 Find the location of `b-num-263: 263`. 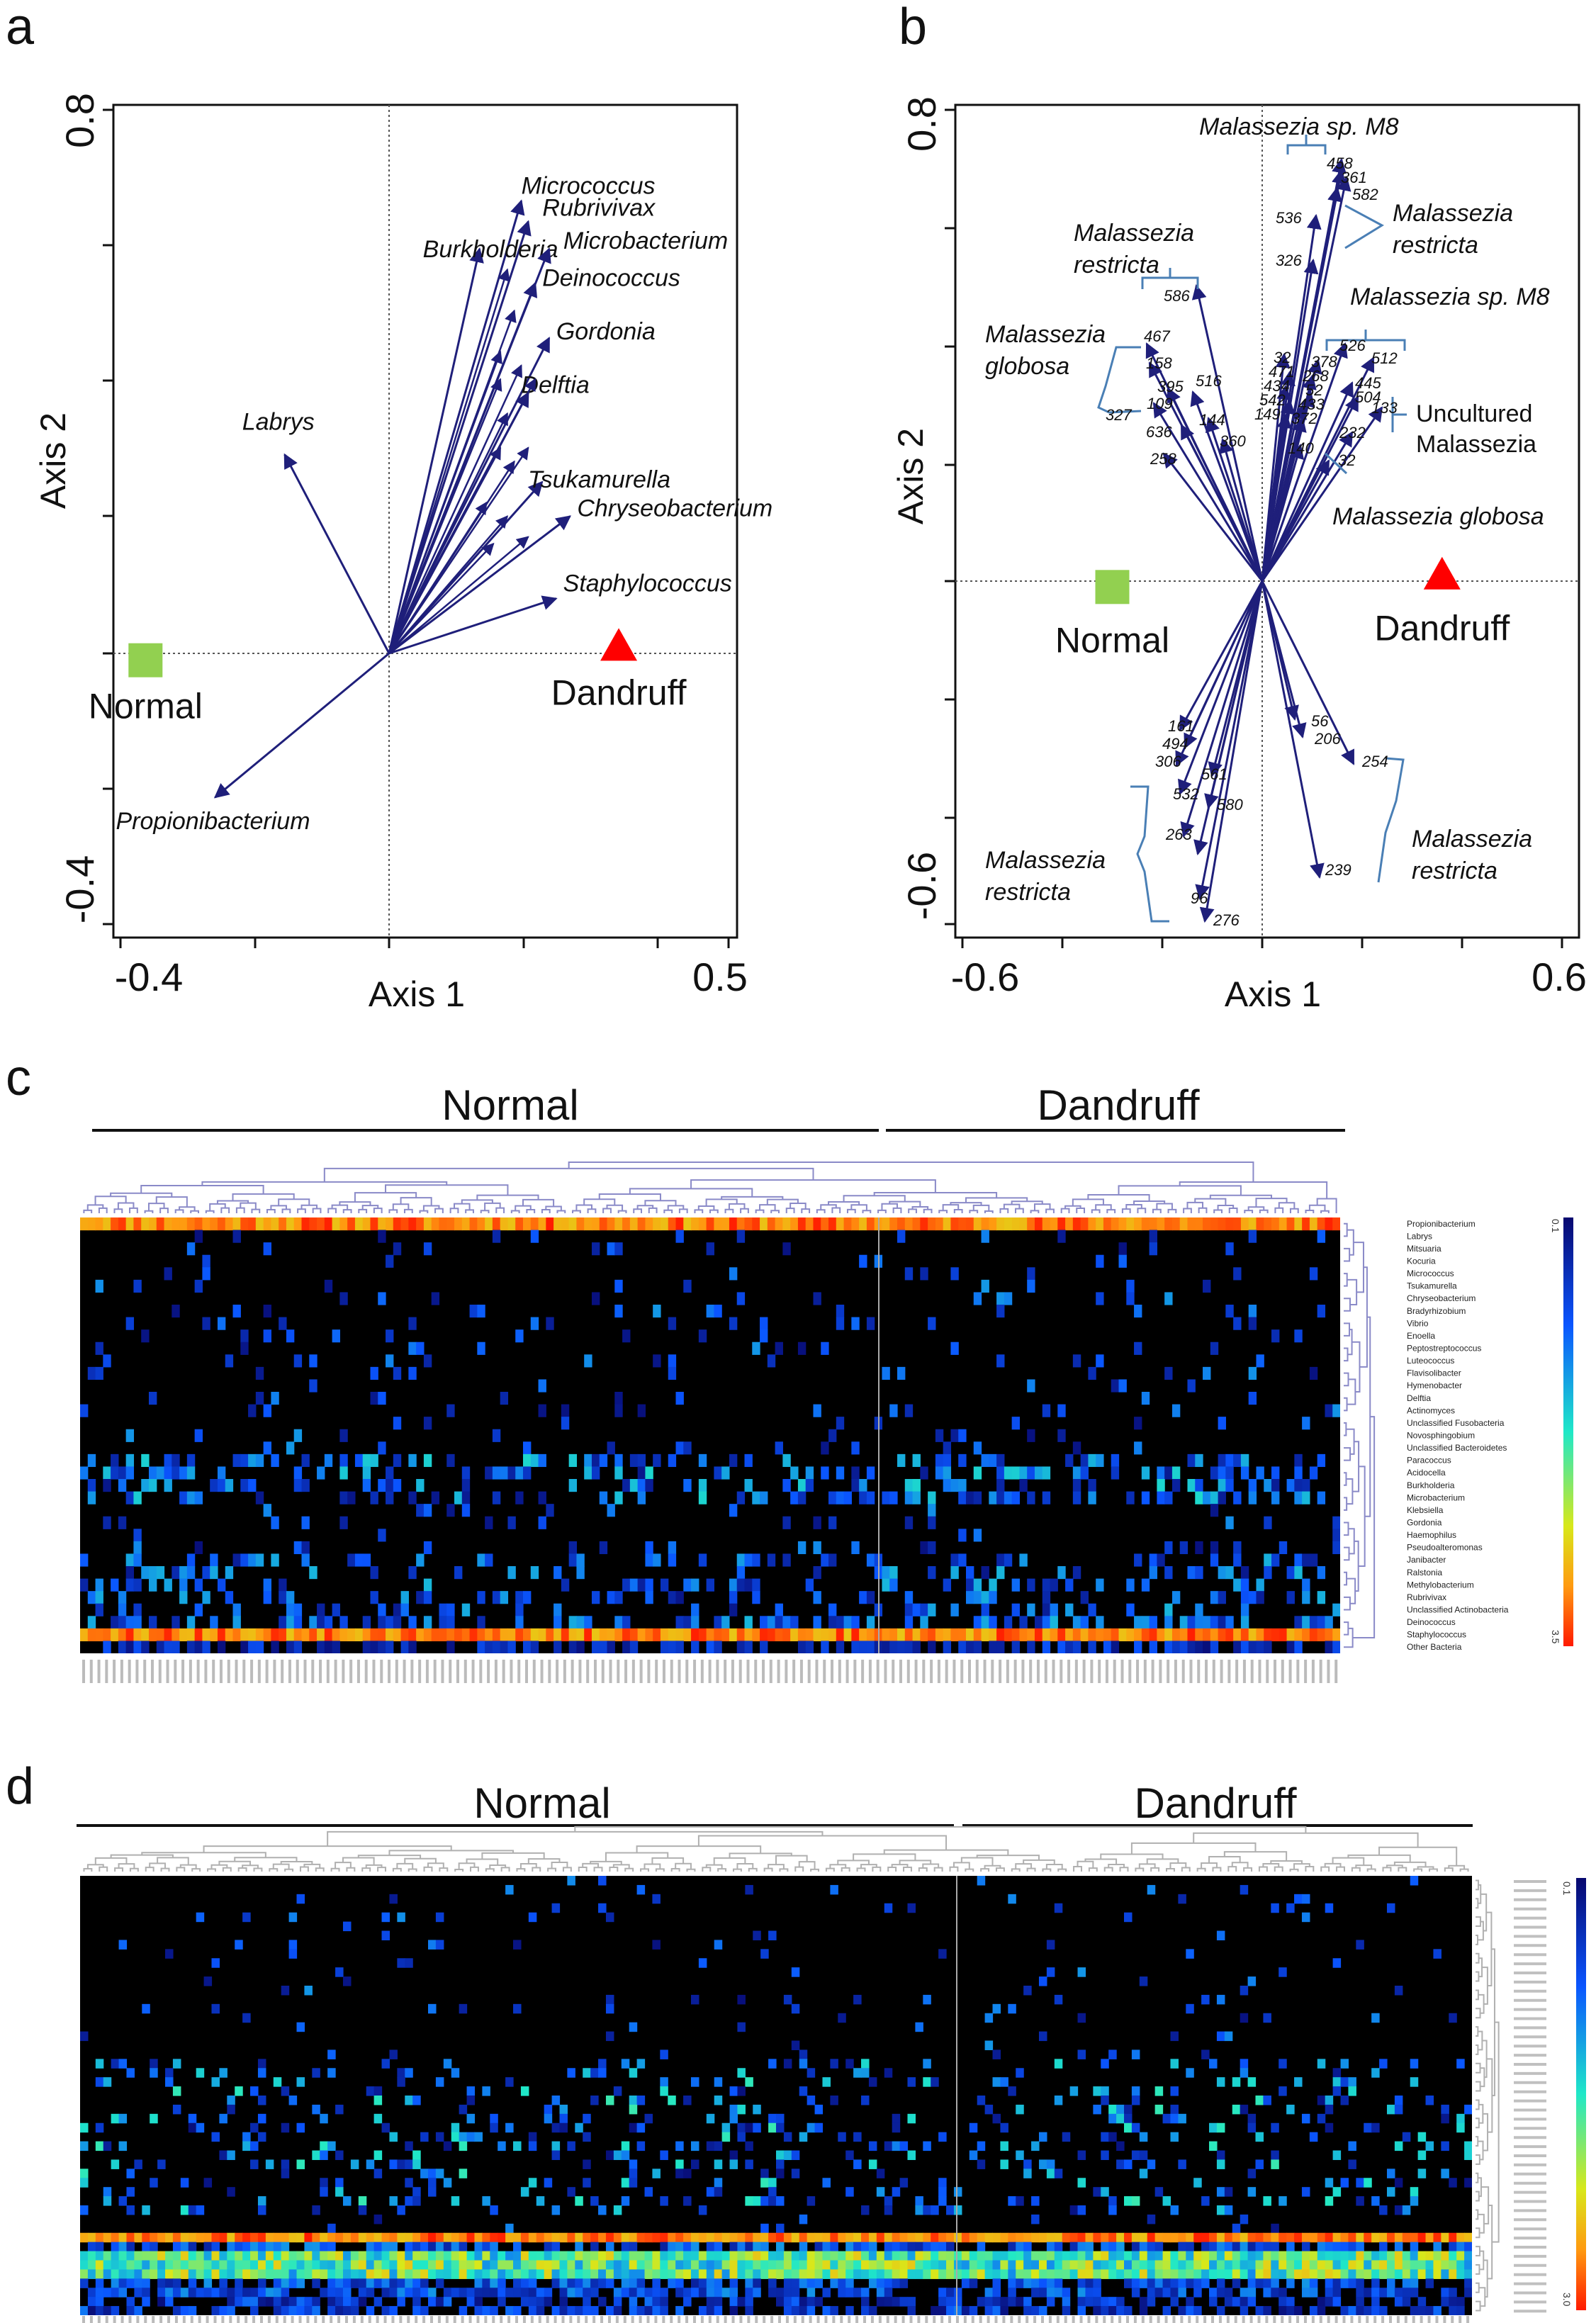

b-num-263: 263 is located at coordinates (1178, 834).